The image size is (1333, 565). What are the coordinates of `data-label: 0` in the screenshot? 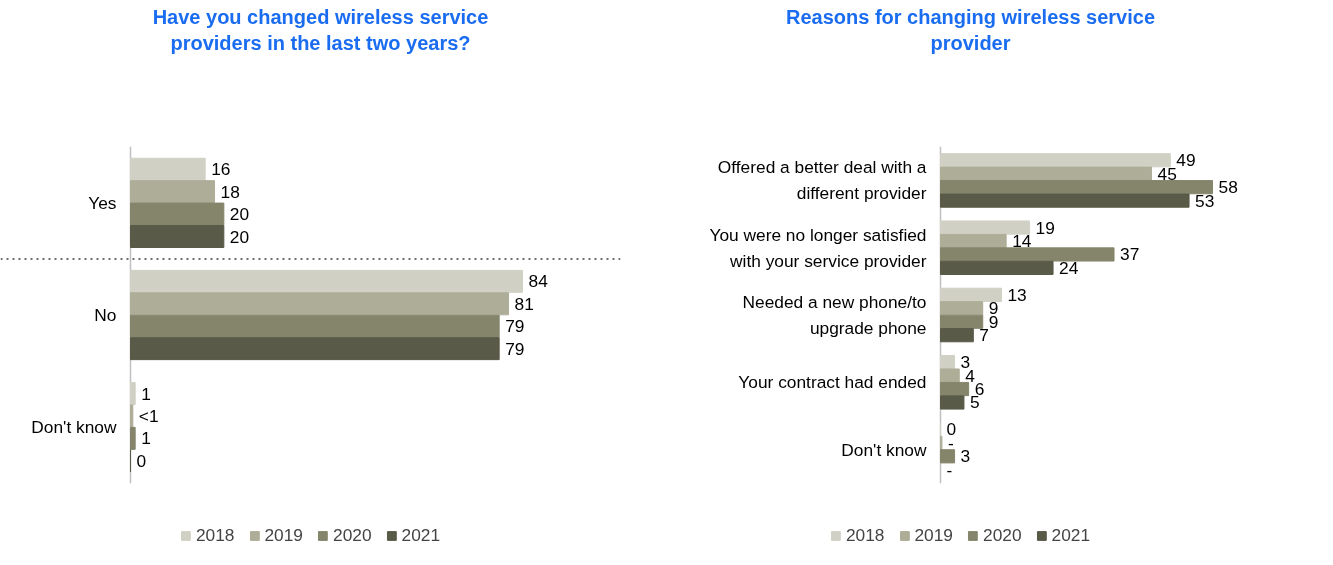 It's located at (141, 460).